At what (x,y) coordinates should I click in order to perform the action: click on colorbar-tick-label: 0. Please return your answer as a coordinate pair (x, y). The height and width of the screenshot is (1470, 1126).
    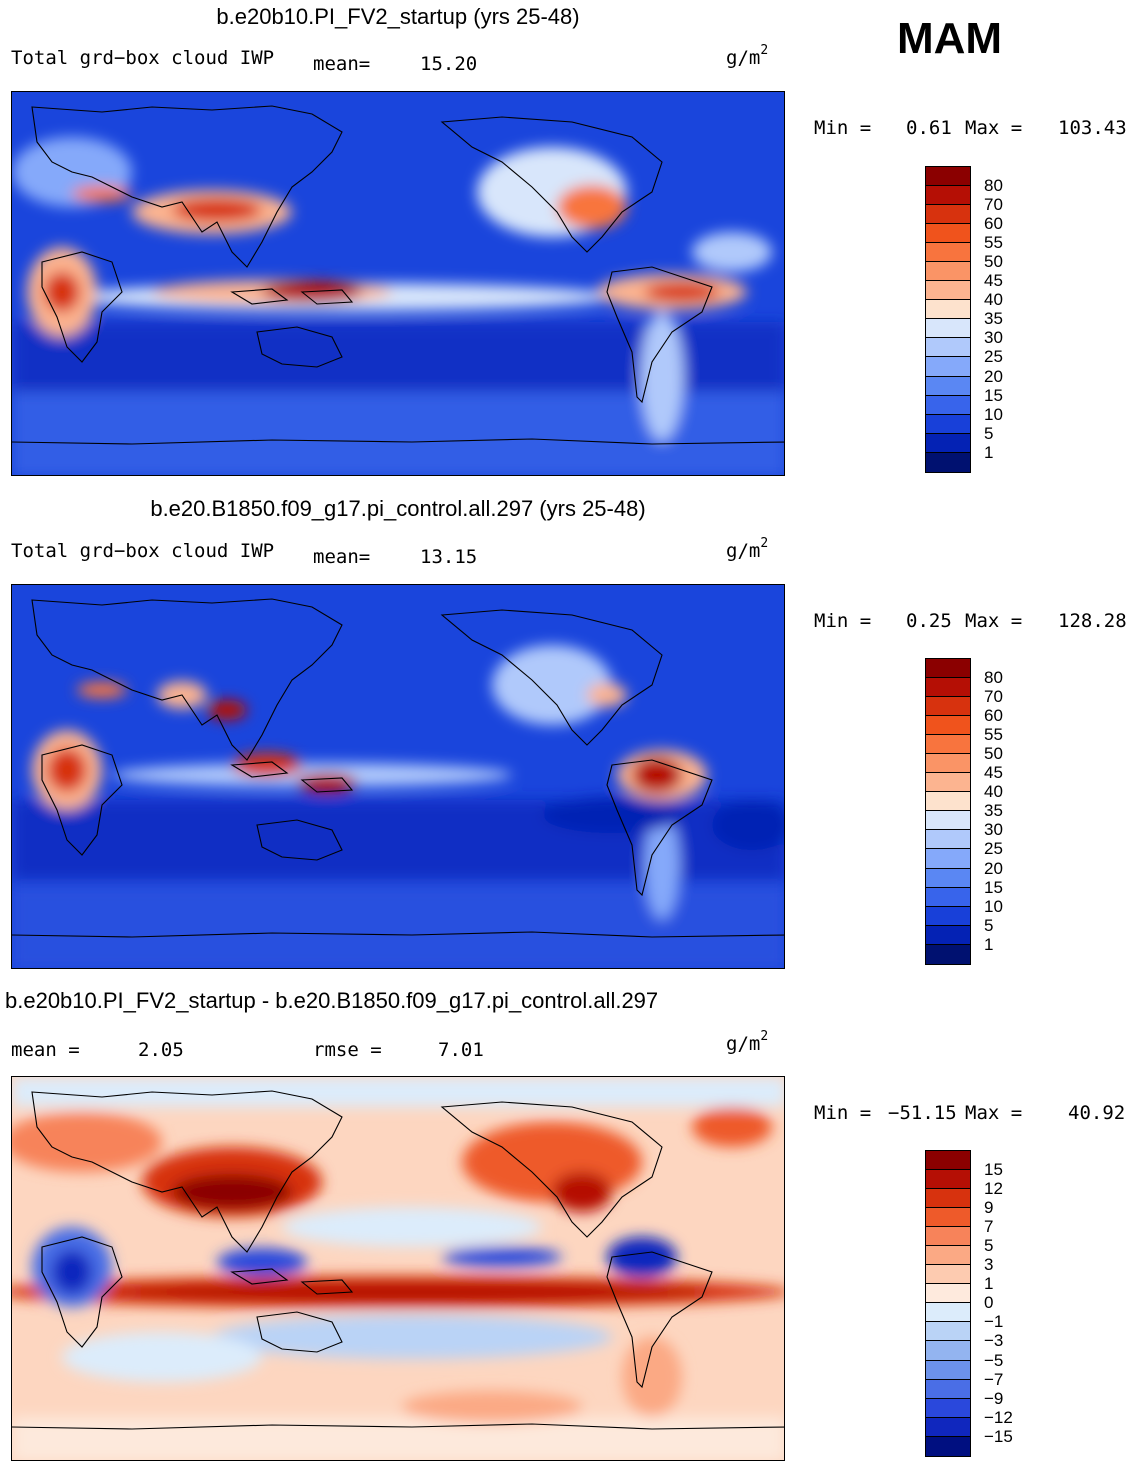
    Looking at the image, I should click on (989, 1303).